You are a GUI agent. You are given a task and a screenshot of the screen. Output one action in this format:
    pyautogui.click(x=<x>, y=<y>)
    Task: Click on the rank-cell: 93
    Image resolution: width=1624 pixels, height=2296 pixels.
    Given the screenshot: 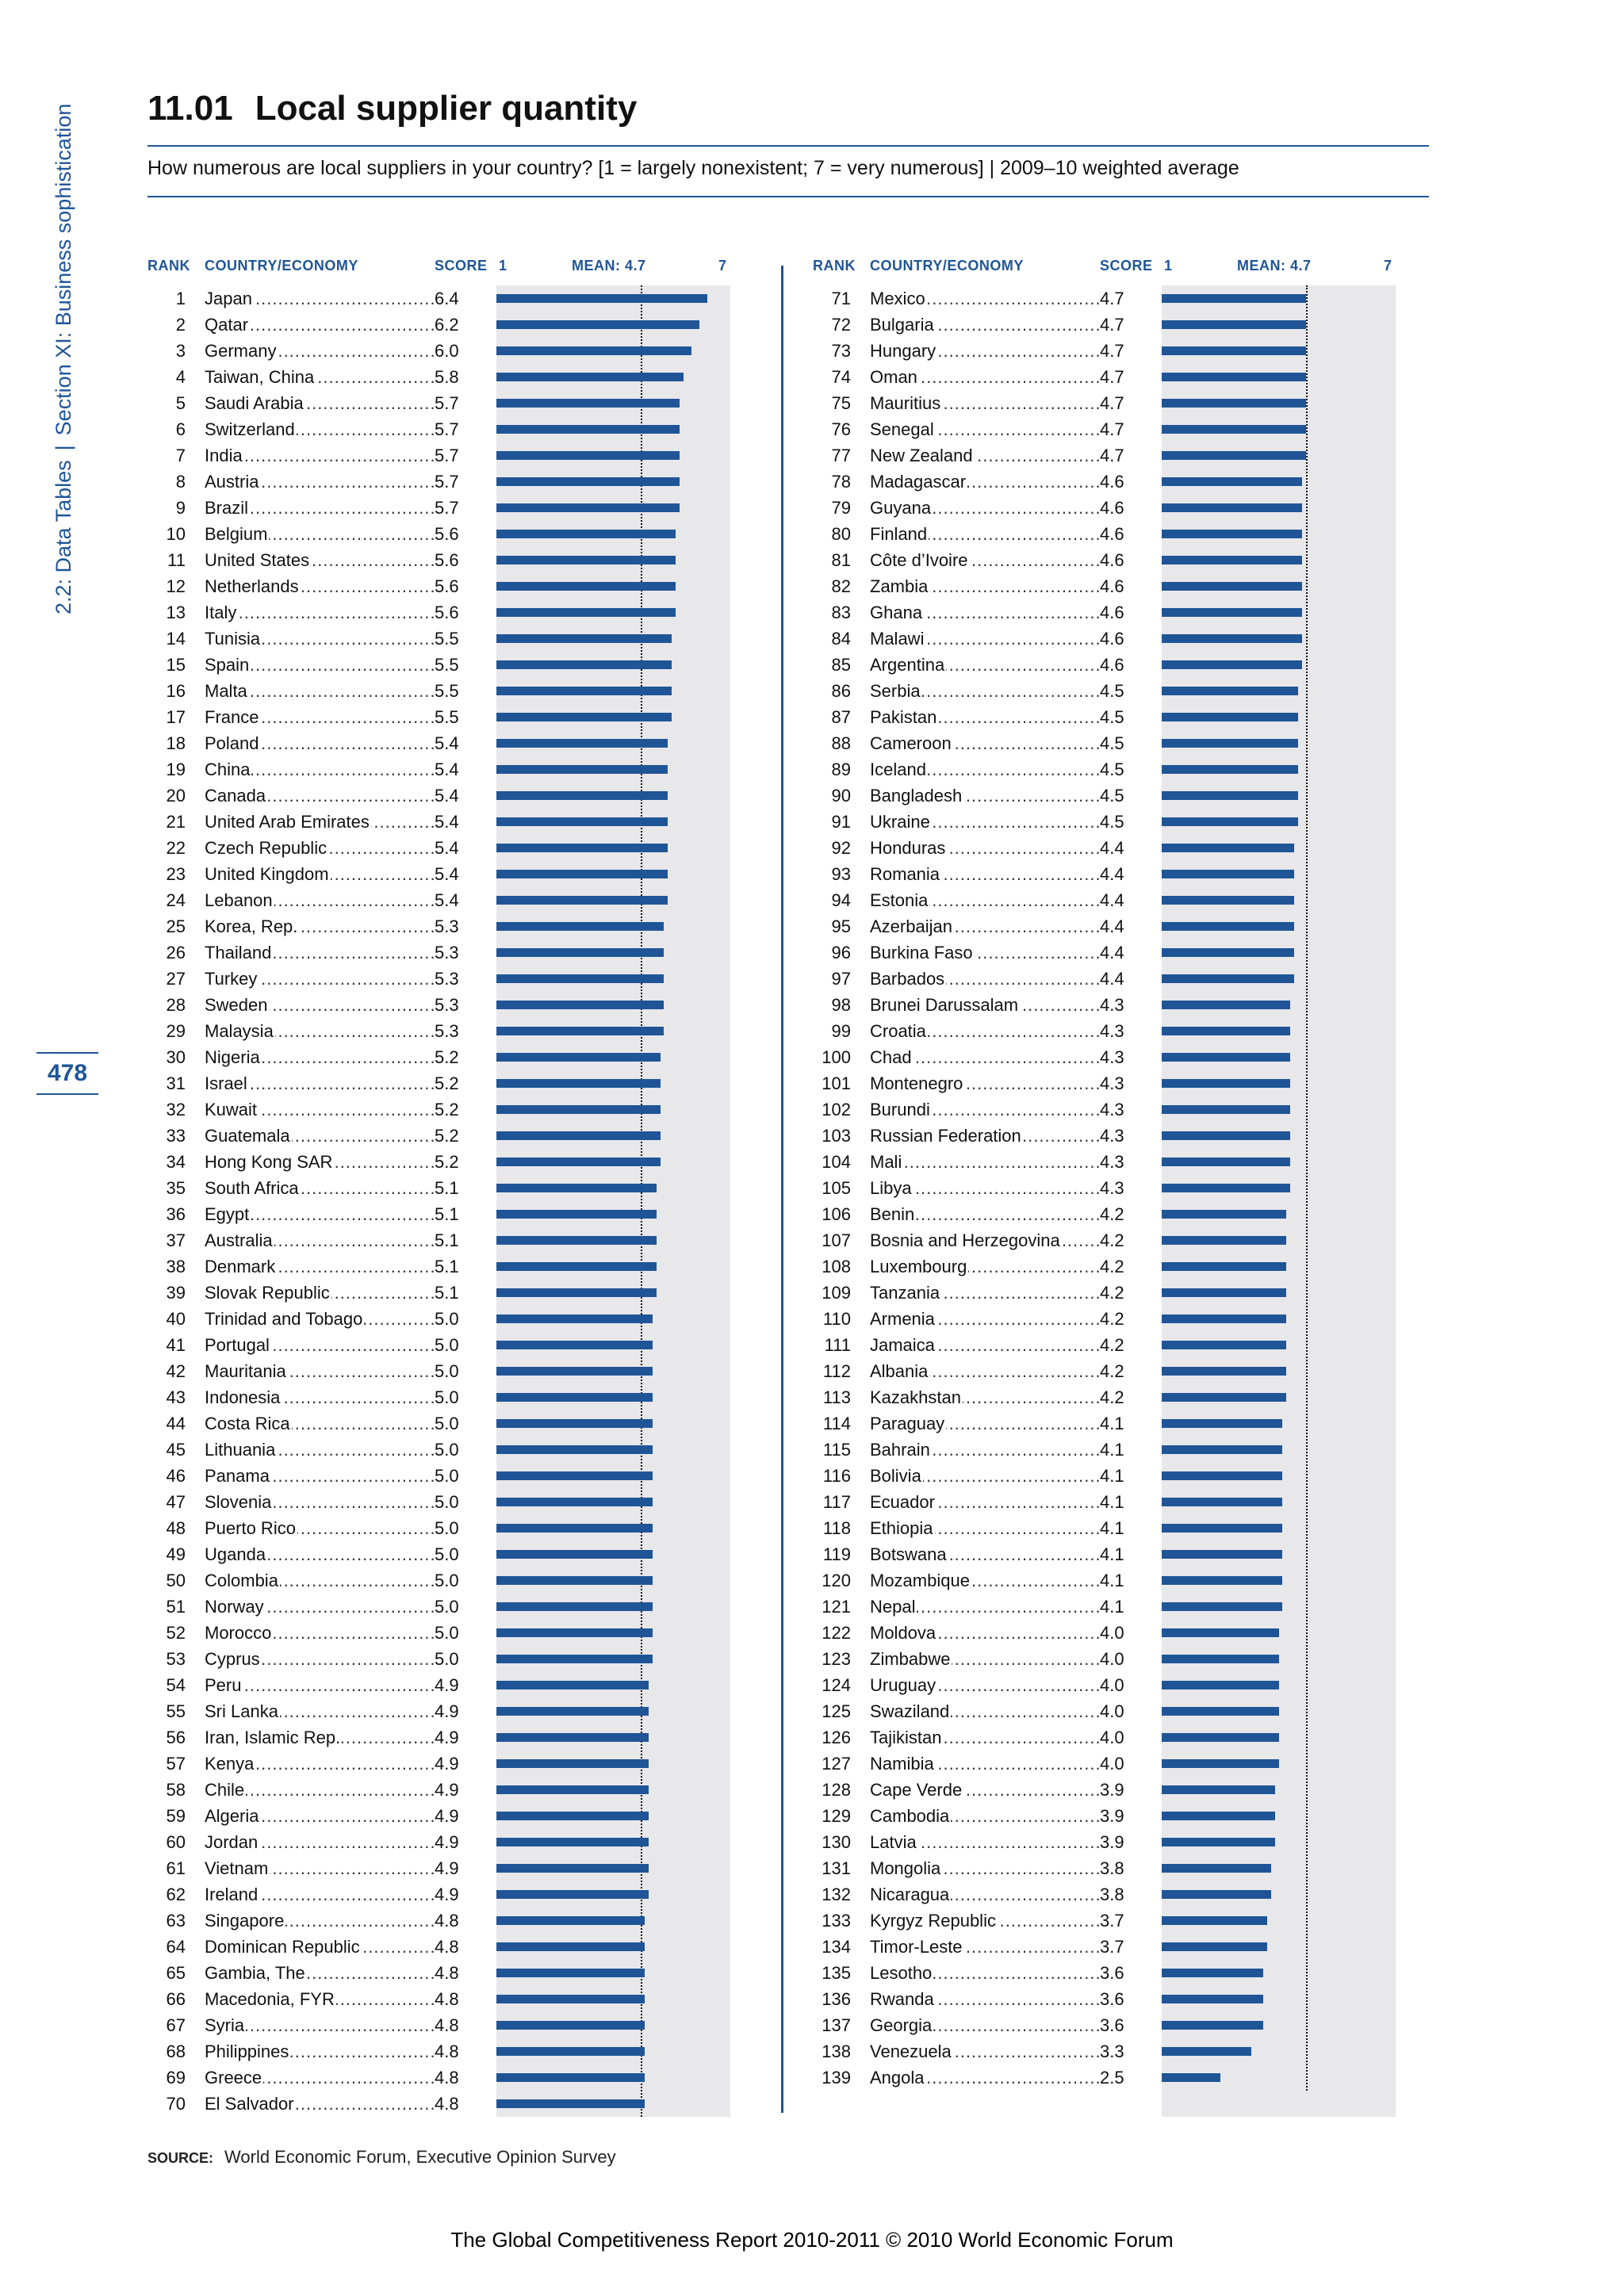 What is the action you would take?
    pyautogui.click(x=841, y=874)
    